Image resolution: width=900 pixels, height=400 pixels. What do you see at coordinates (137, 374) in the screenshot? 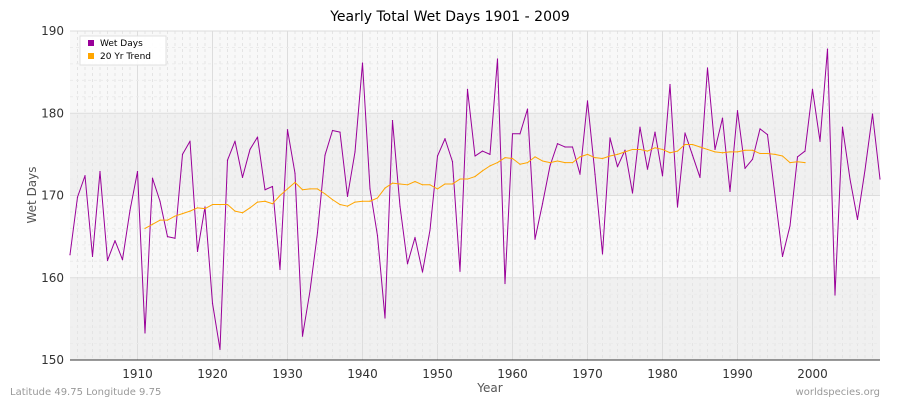
I see `x-tick-label: 1910` at bounding box center [137, 374].